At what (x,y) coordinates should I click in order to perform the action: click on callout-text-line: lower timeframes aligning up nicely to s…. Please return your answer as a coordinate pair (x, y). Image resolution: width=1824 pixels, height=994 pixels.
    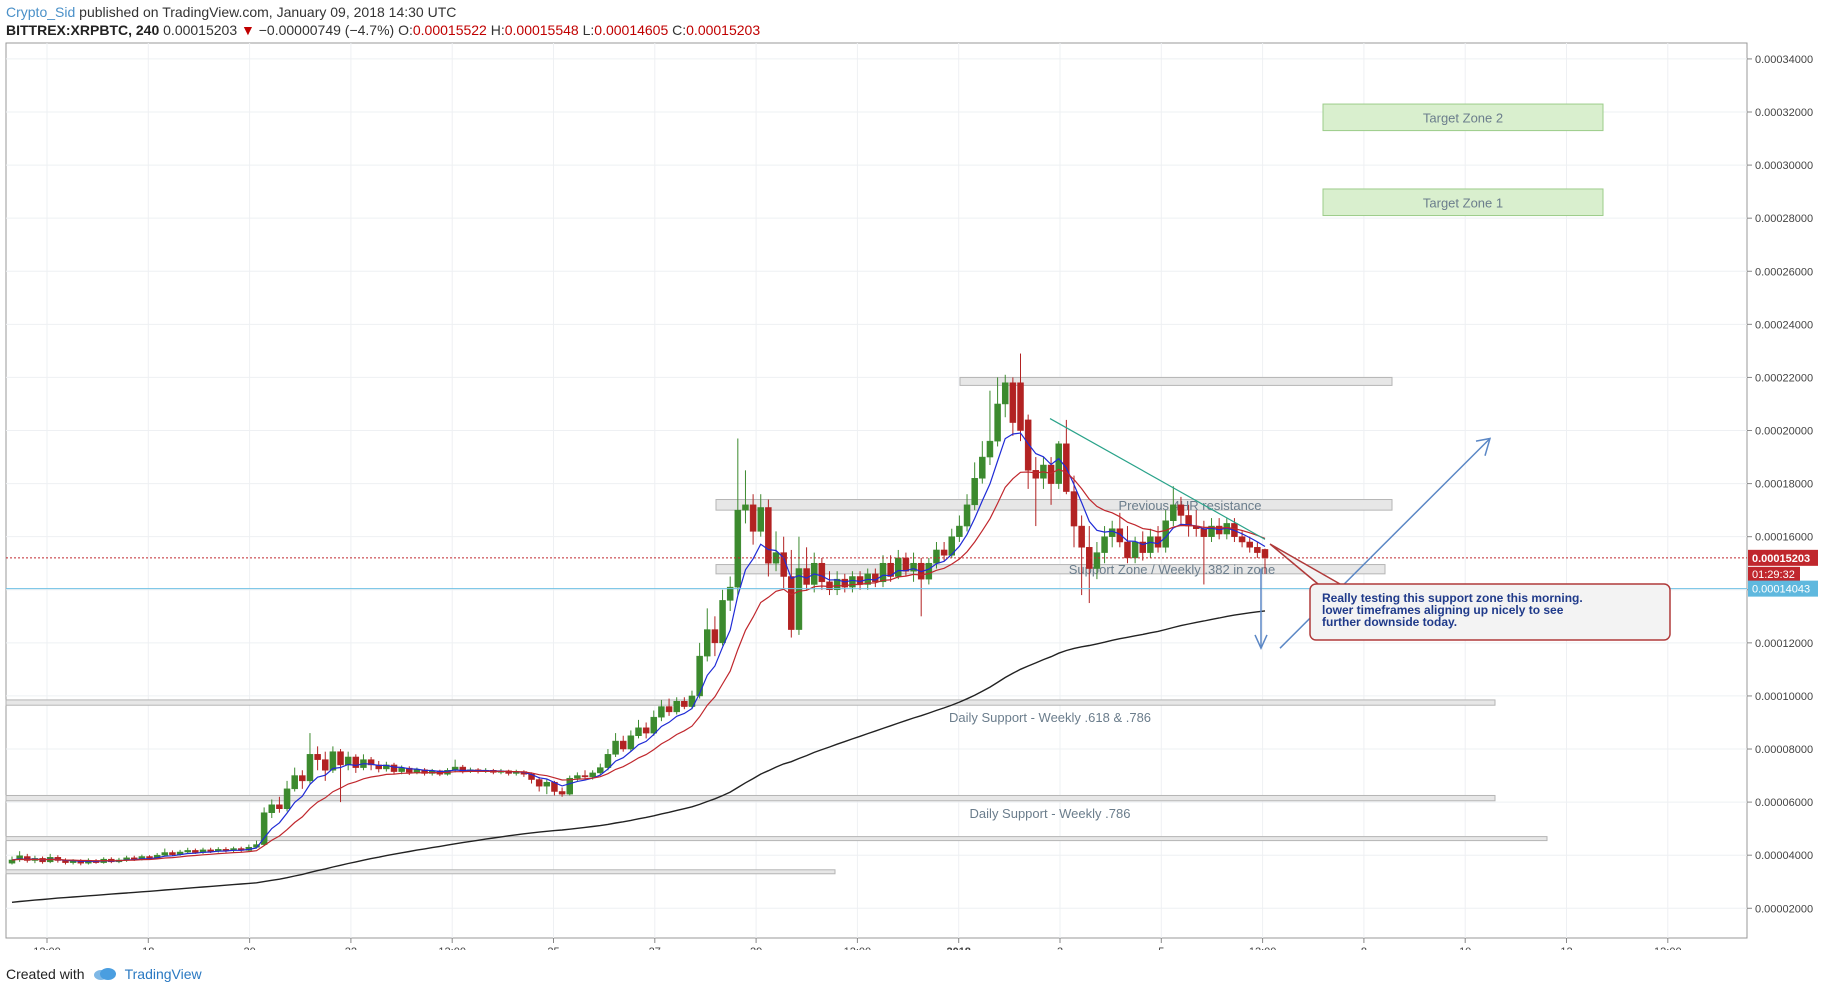
    Looking at the image, I should click on (1443, 610).